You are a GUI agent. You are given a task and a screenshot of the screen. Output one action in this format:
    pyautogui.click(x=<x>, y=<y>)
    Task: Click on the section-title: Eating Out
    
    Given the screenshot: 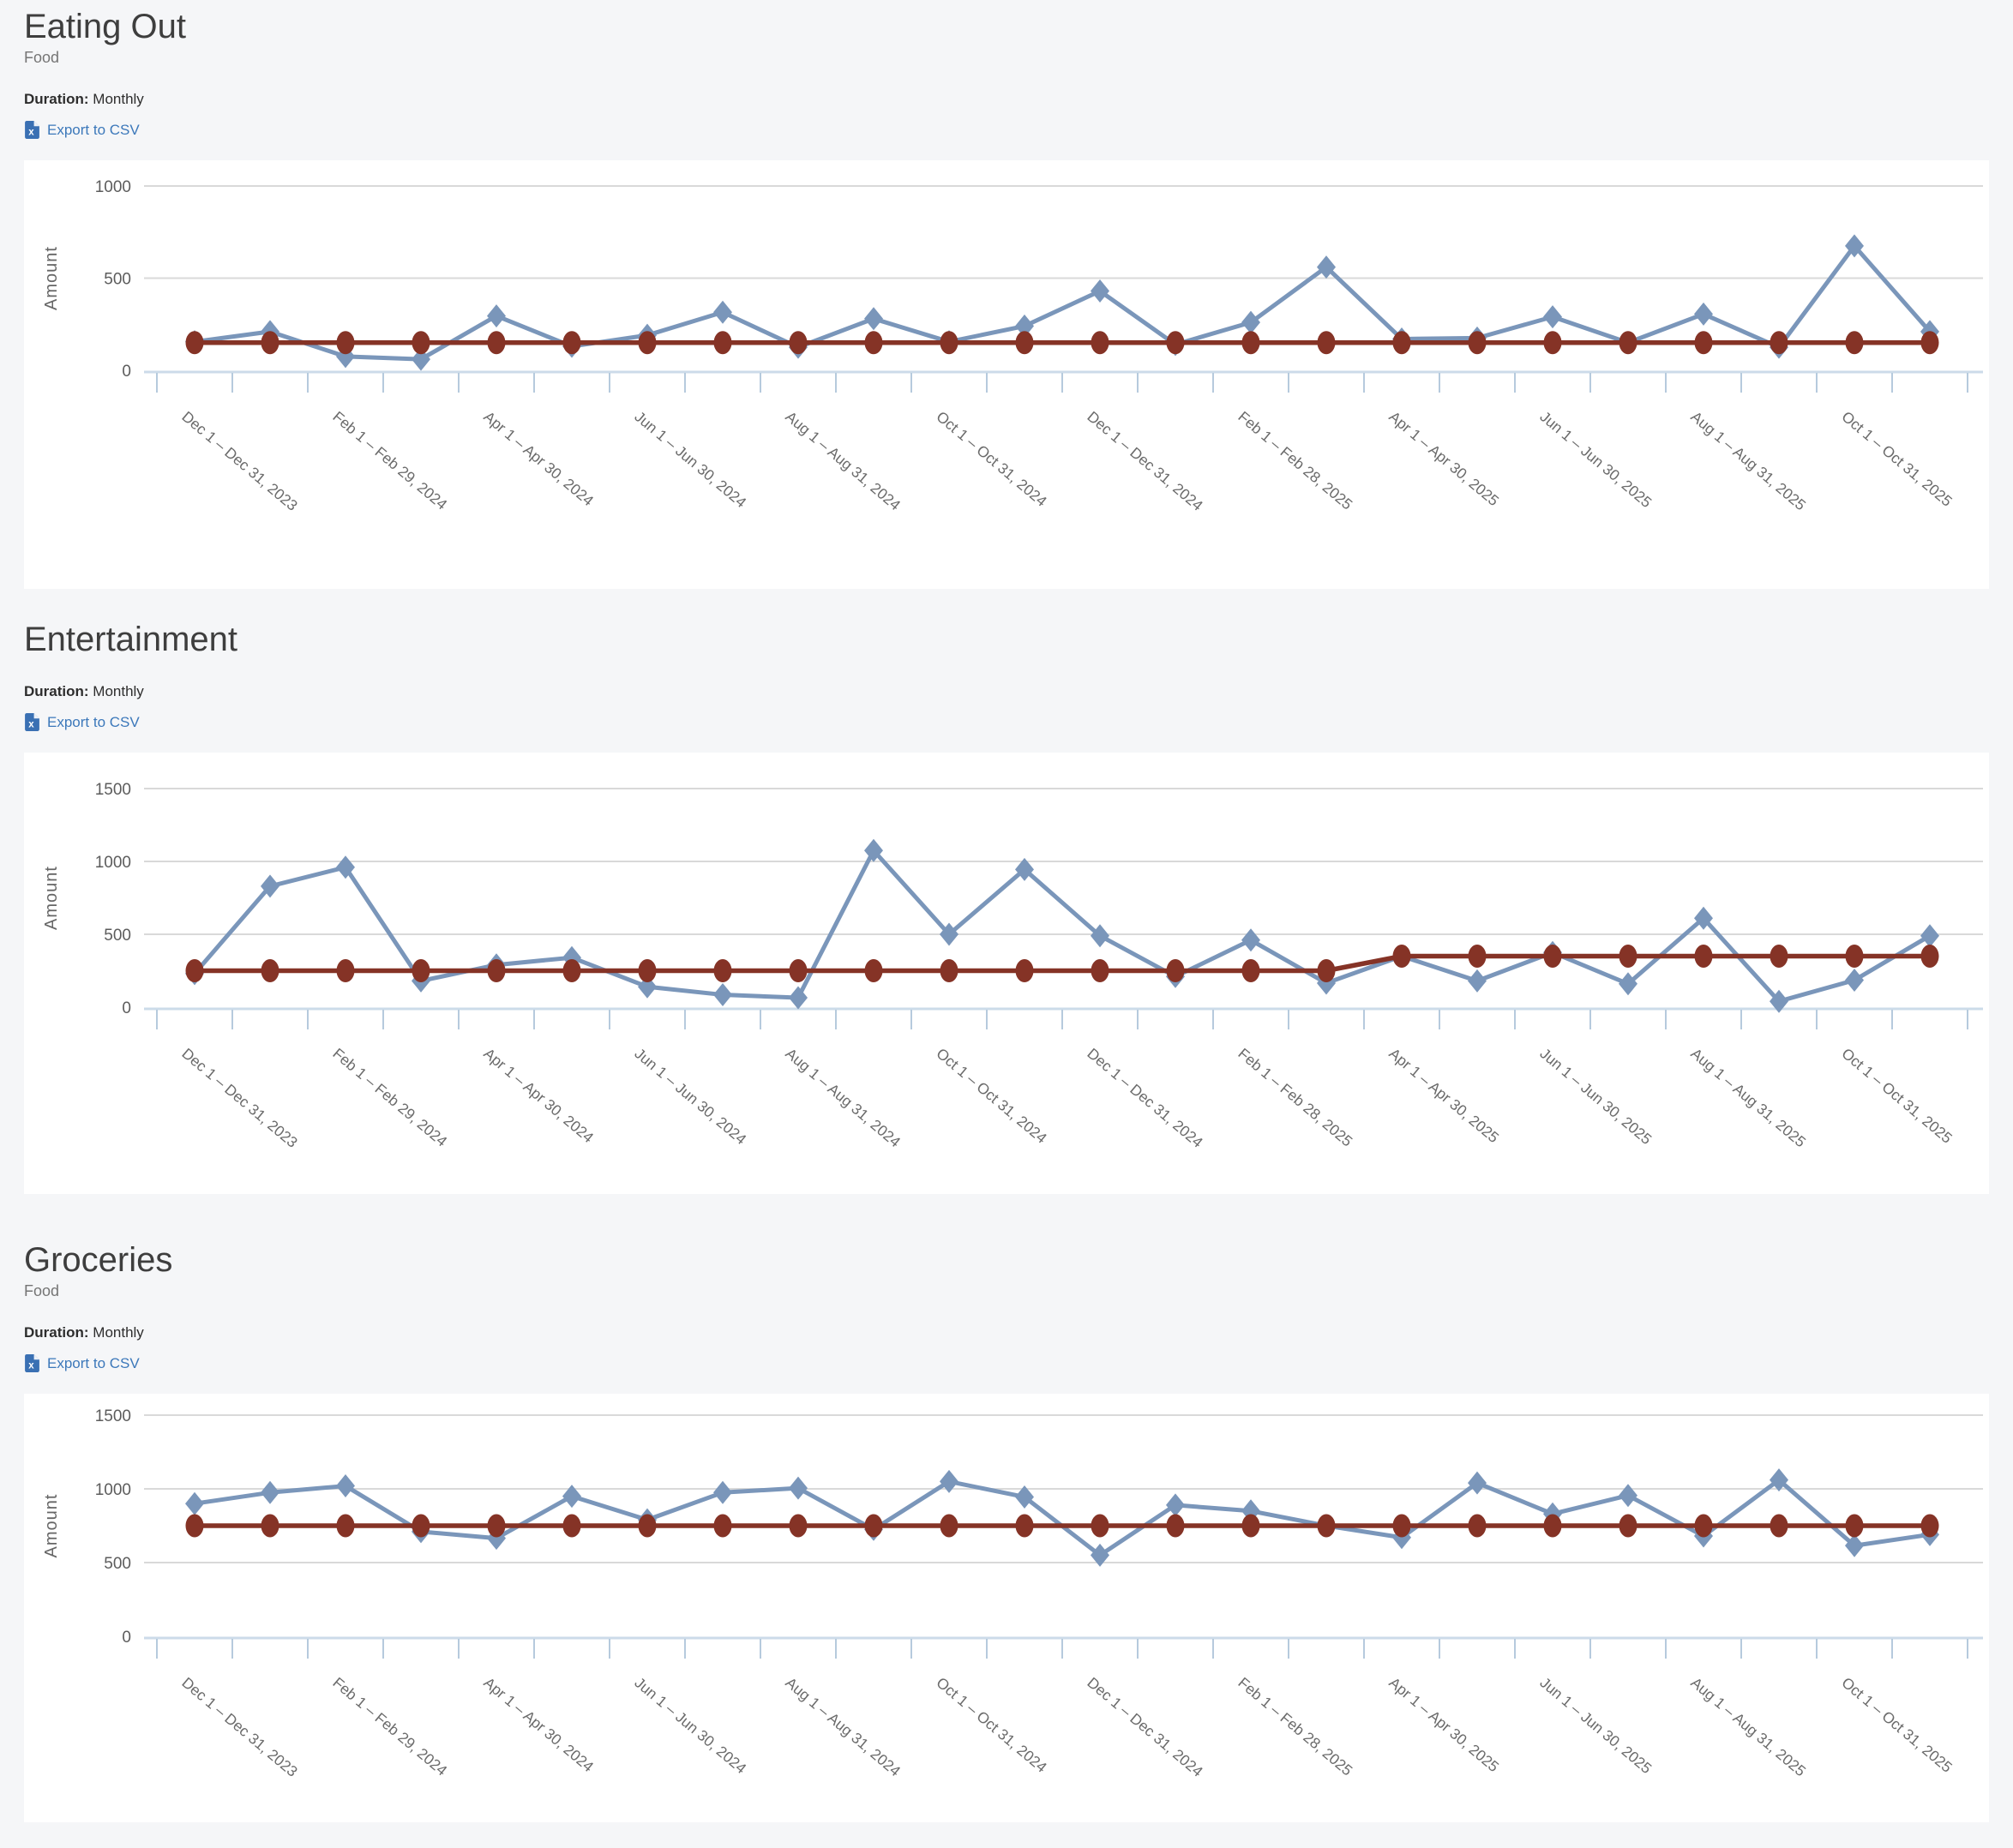 What is the action you would take?
    pyautogui.click(x=105, y=26)
    